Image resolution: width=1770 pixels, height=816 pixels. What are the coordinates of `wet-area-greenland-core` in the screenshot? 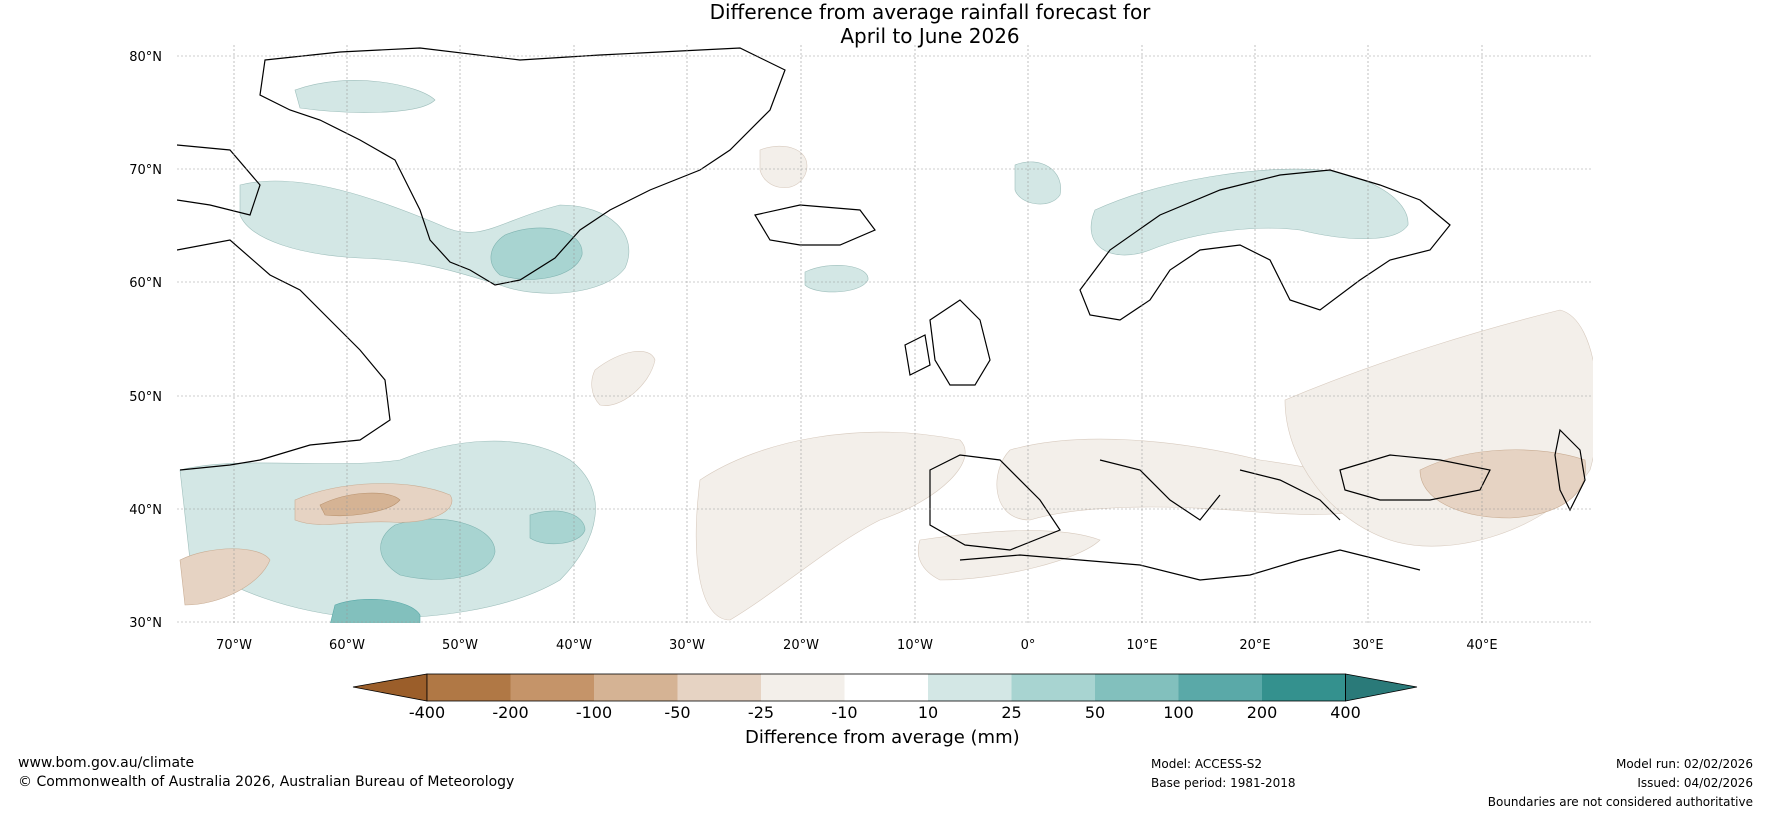 It's located at (536, 253).